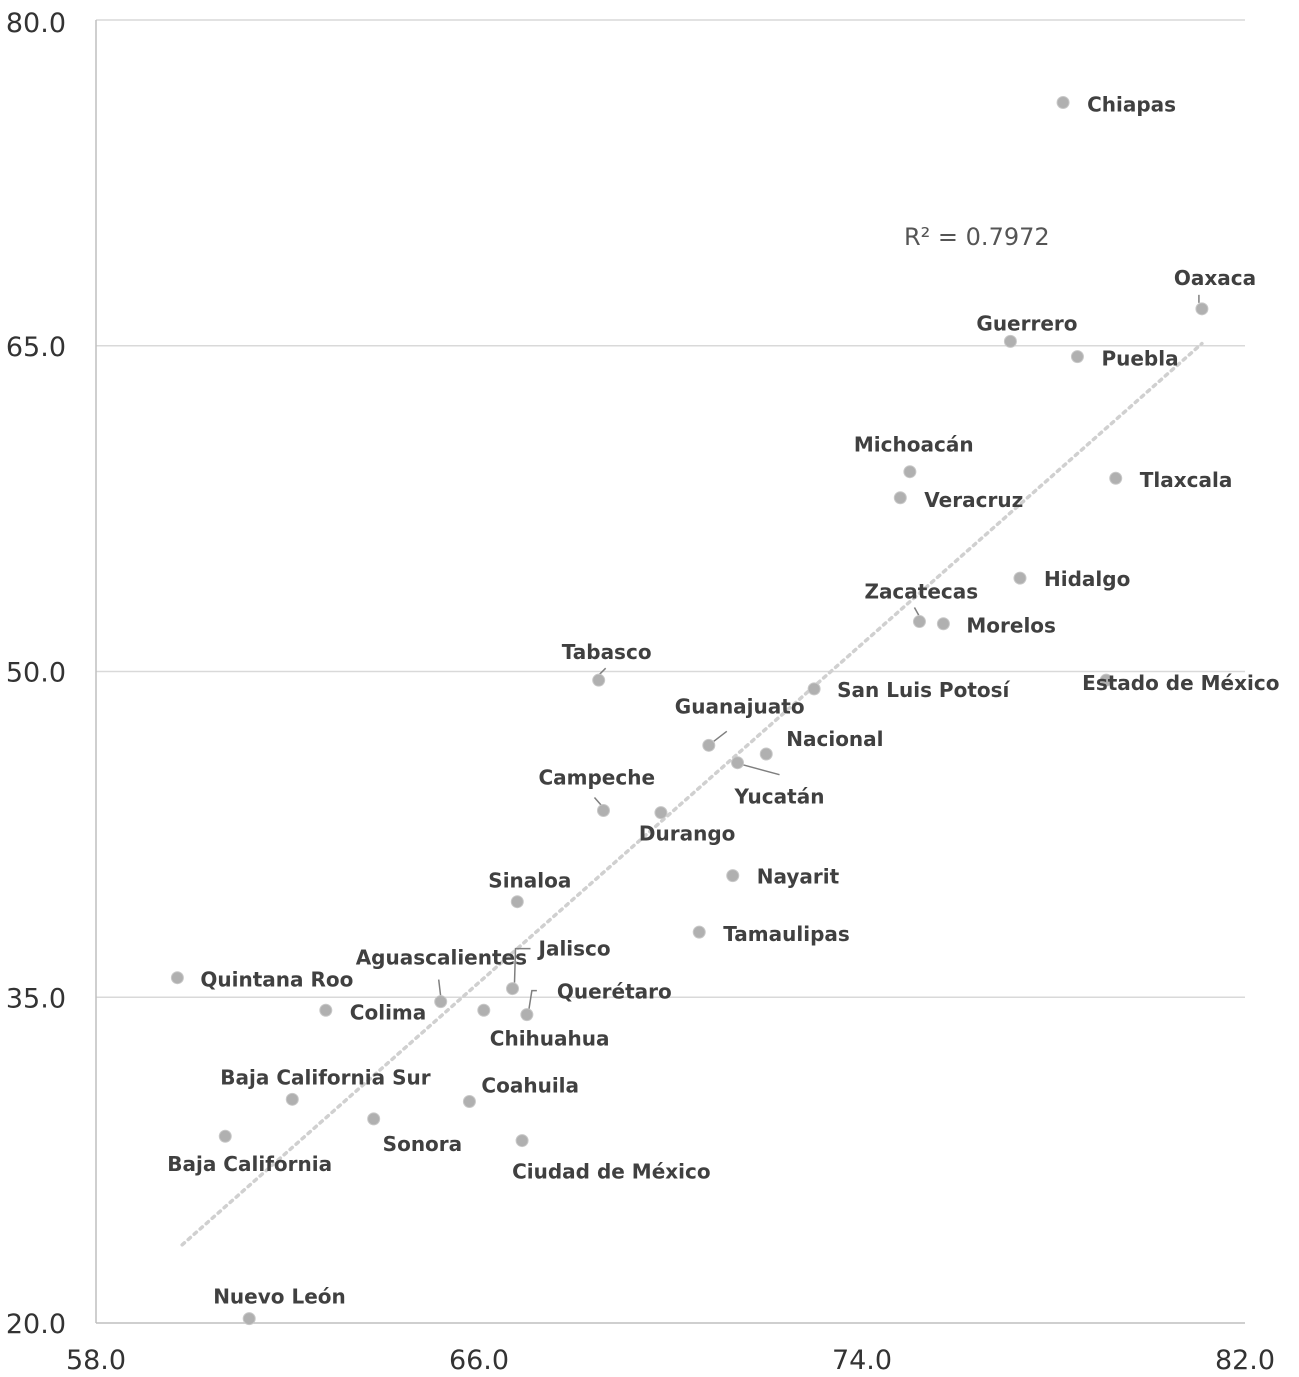  Describe the element at coordinates (687, 834) in the screenshot. I see `label-durango: Durango` at that location.